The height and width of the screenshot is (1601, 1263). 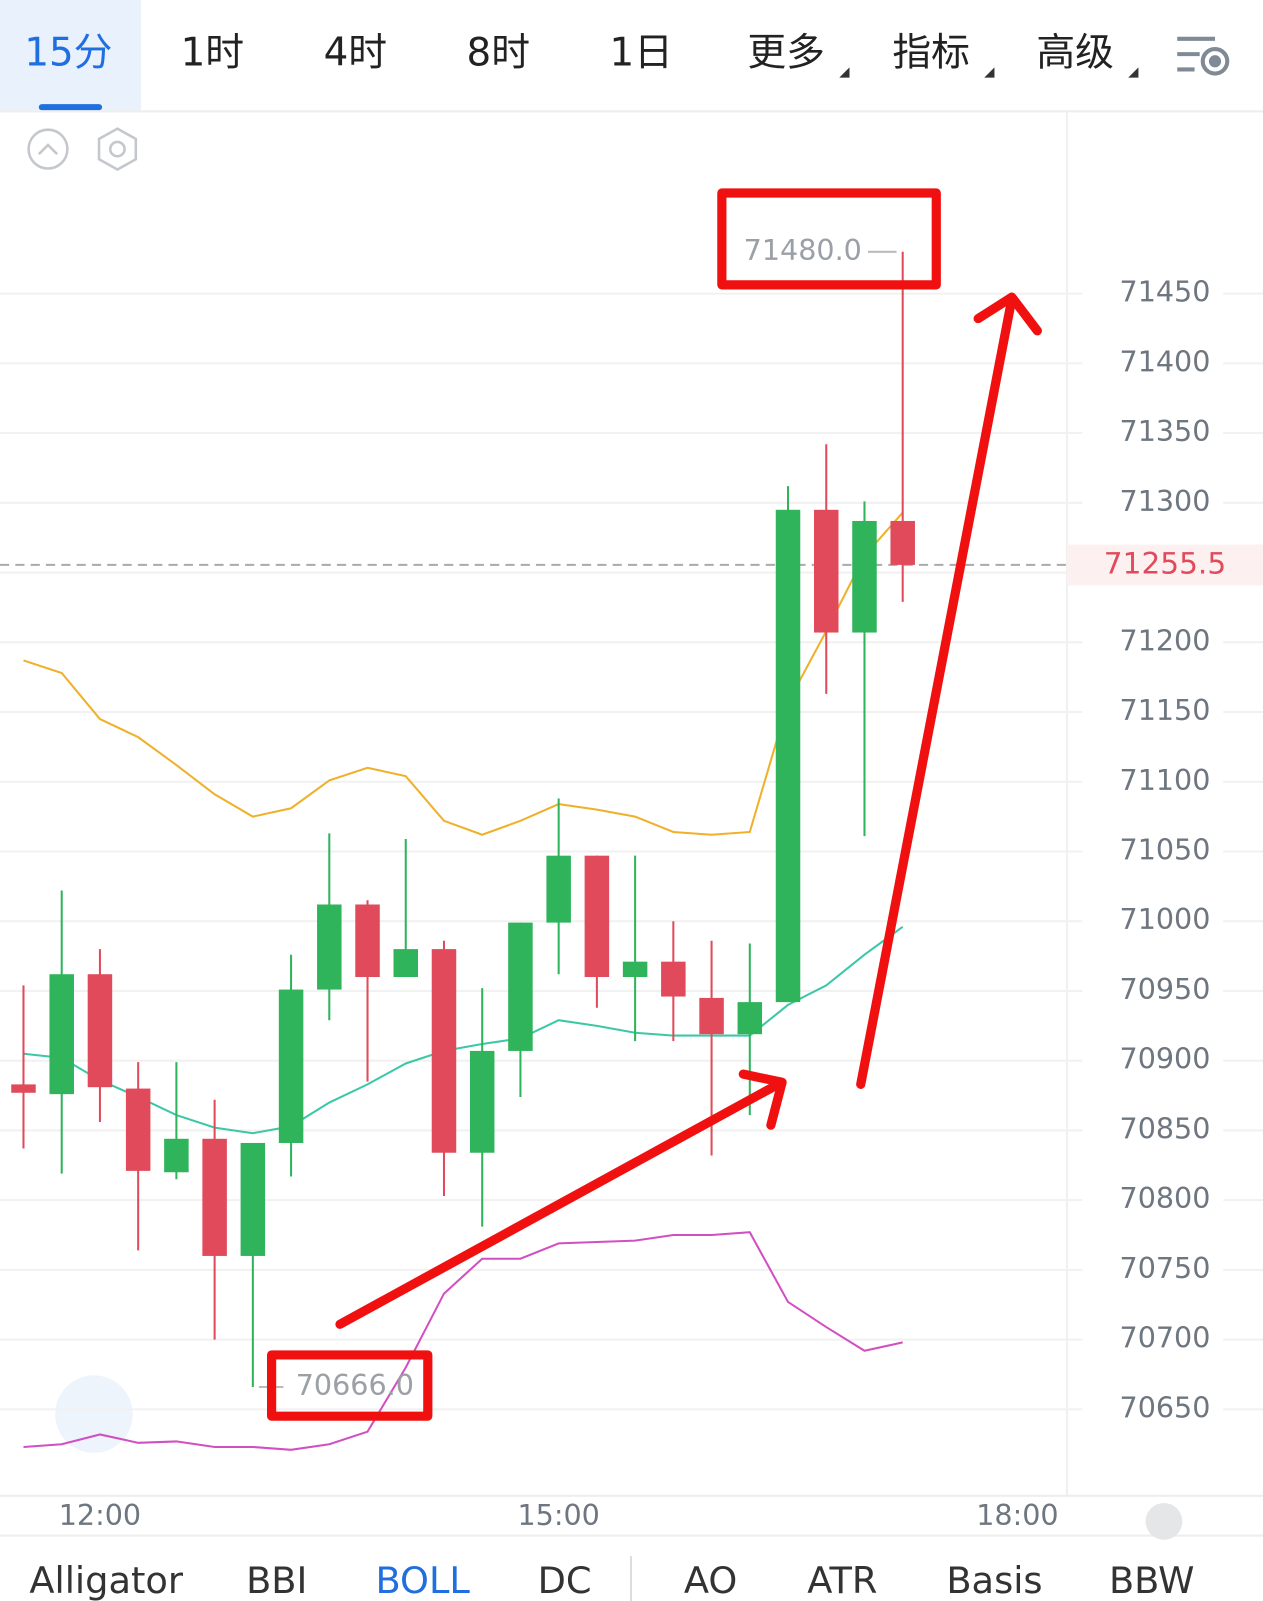 What do you see at coordinates (1165, 431) in the screenshot?
I see `y-tick-label: 71350` at bounding box center [1165, 431].